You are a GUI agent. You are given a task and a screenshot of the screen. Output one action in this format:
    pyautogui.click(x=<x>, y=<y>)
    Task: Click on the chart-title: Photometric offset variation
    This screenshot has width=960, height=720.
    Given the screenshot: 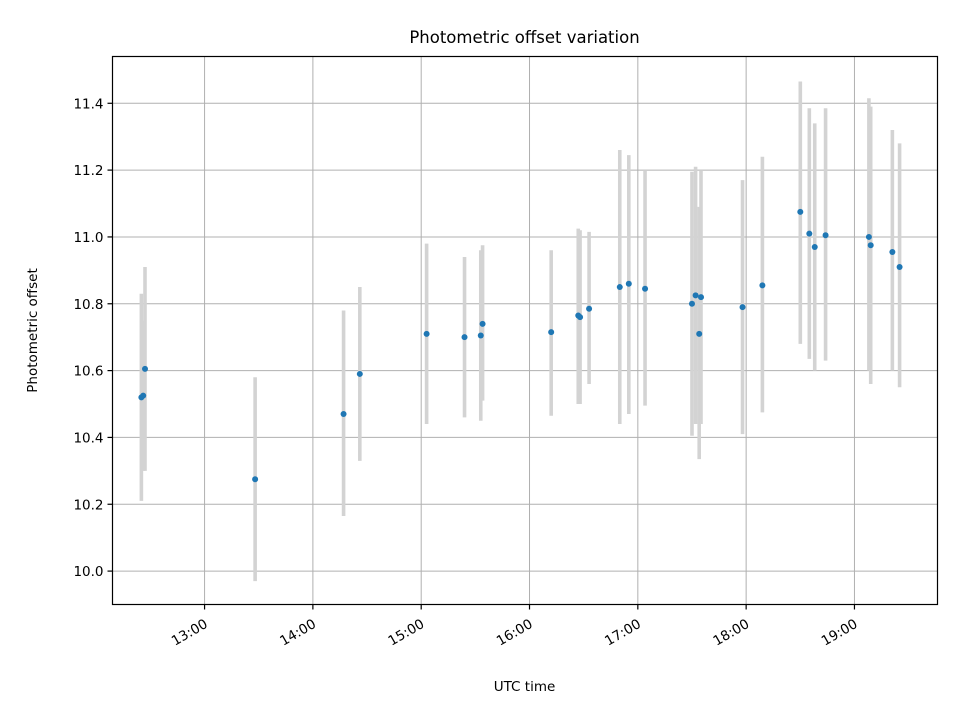 What is the action you would take?
    pyautogui.click(x=524, y=37)
    